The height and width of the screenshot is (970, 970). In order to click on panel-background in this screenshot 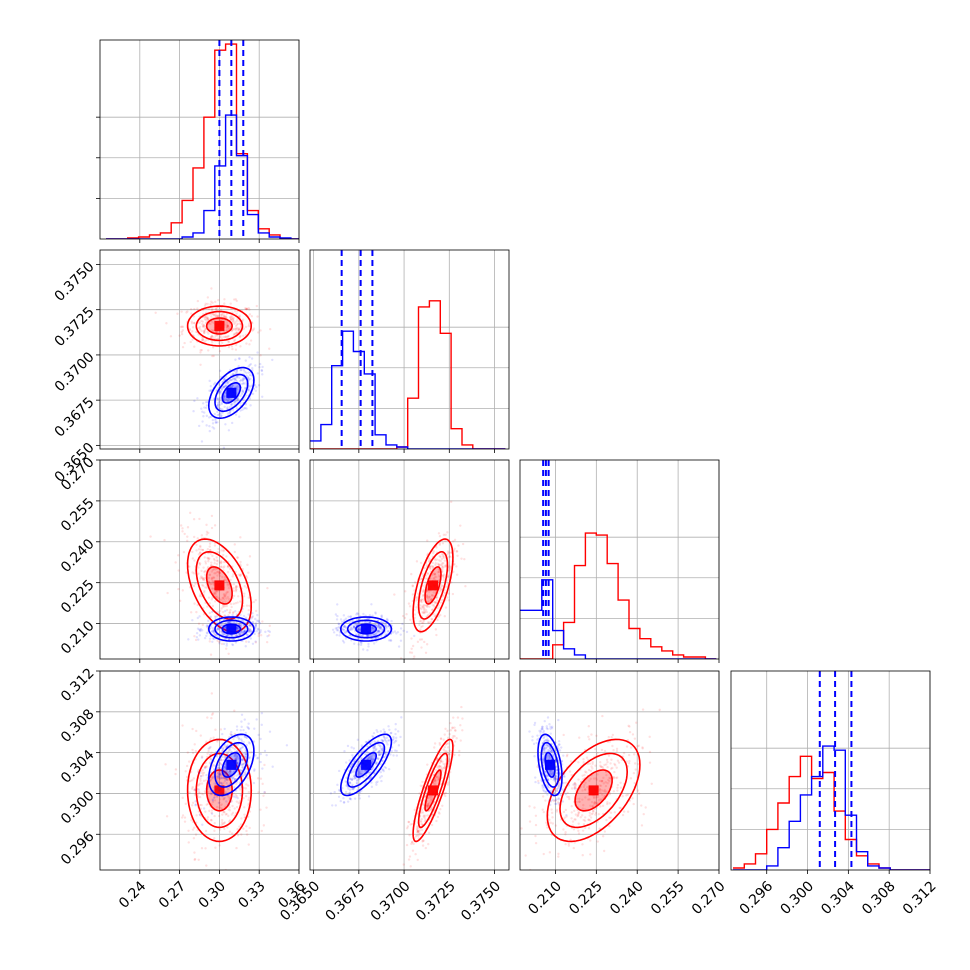, I will do `click(409, 770)`.